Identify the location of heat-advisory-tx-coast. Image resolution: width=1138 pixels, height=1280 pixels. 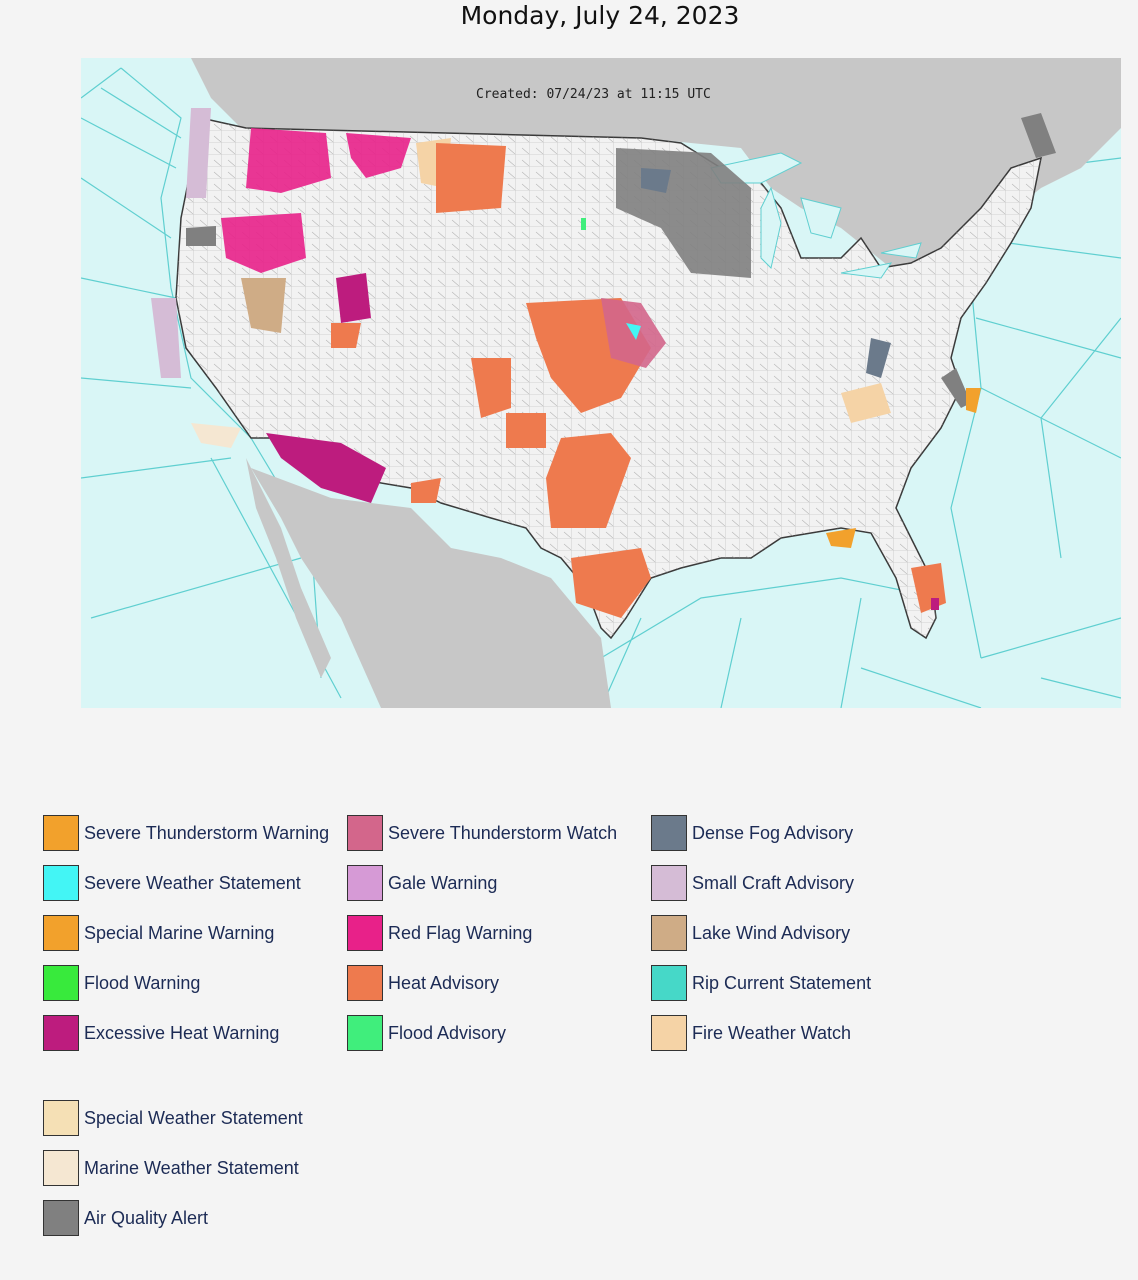
(611, 583).